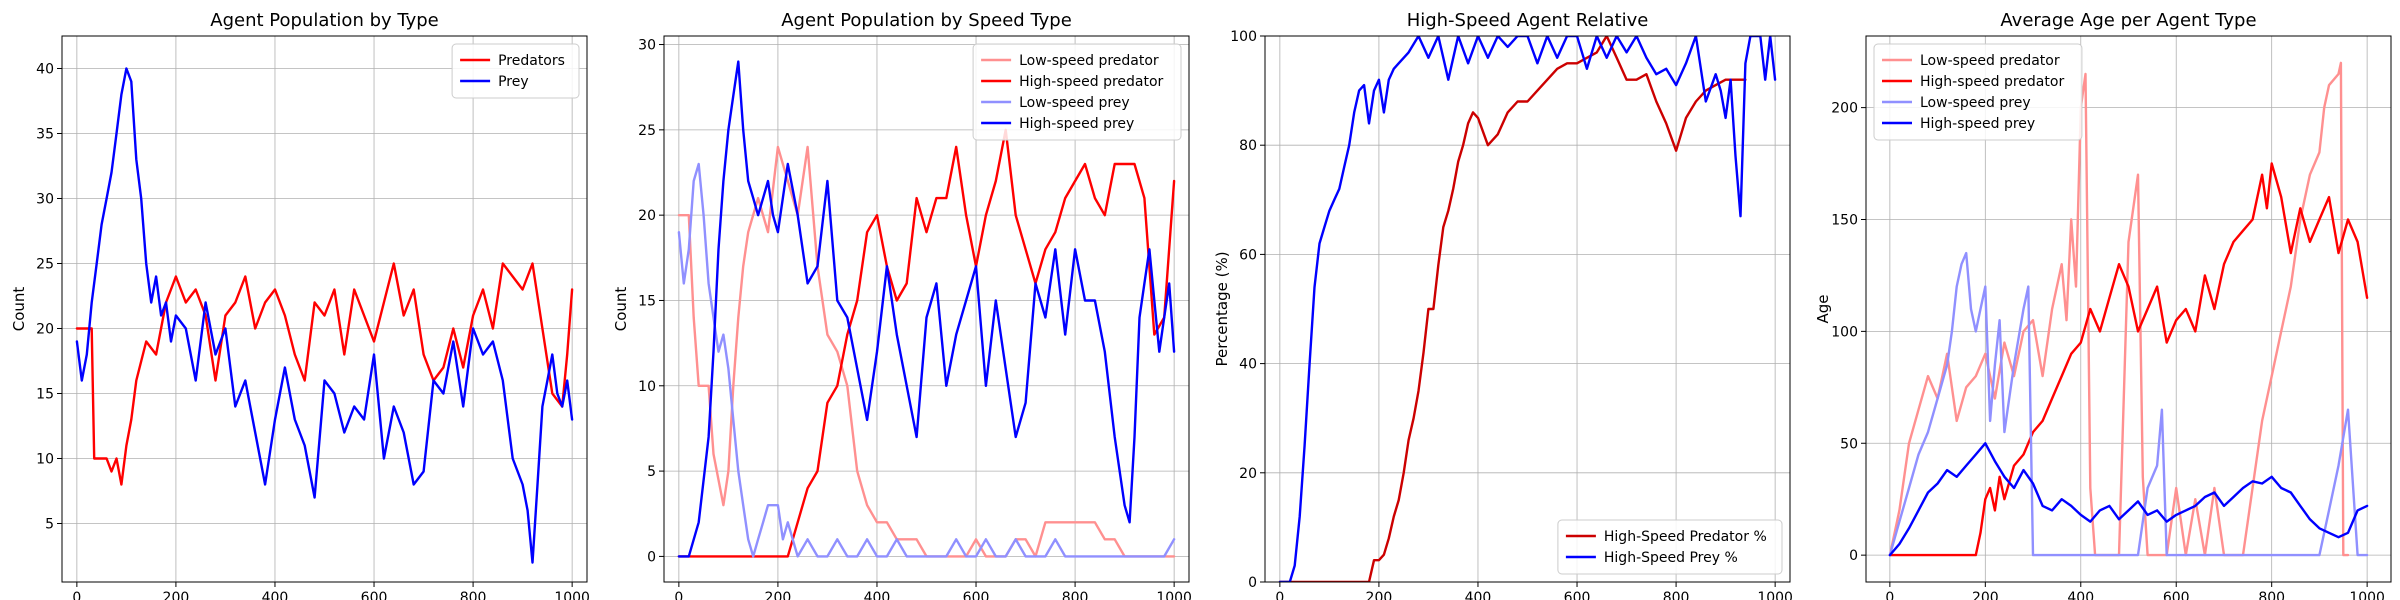 Image resolution: width=2400 pixels, height=600 pixels. I want to click on series-line-high-speed-predator, so click(926, 343).